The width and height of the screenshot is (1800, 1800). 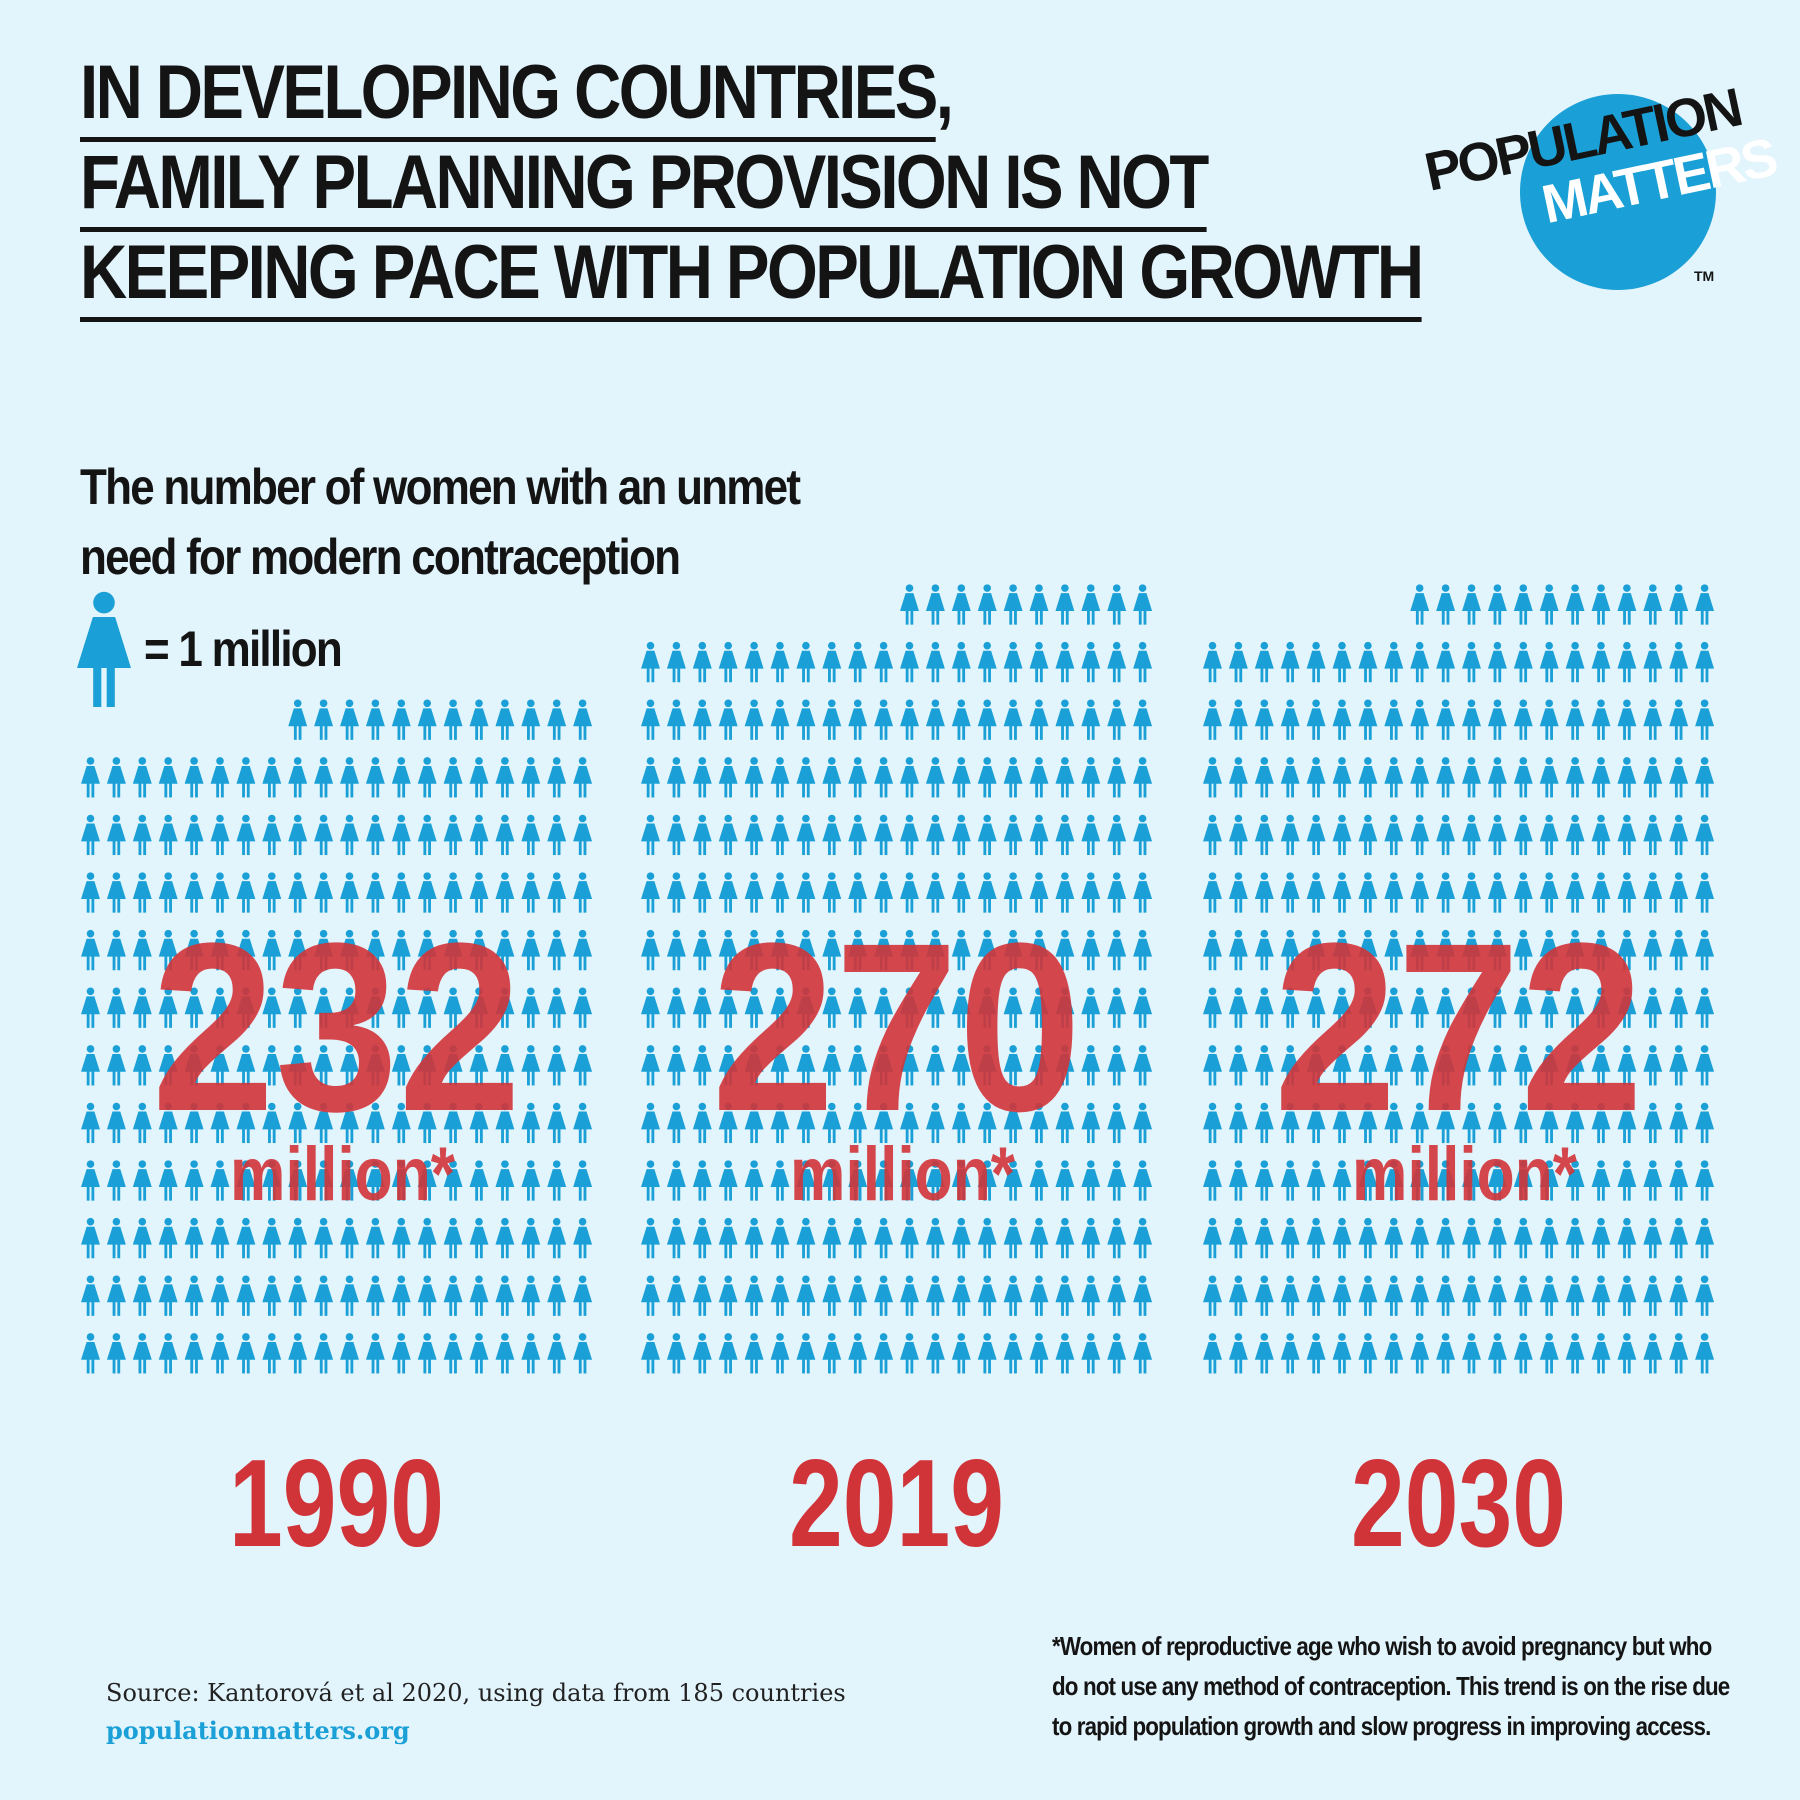 I want to click on source-url: populationmatters.org, so click(x=258, y=1730).